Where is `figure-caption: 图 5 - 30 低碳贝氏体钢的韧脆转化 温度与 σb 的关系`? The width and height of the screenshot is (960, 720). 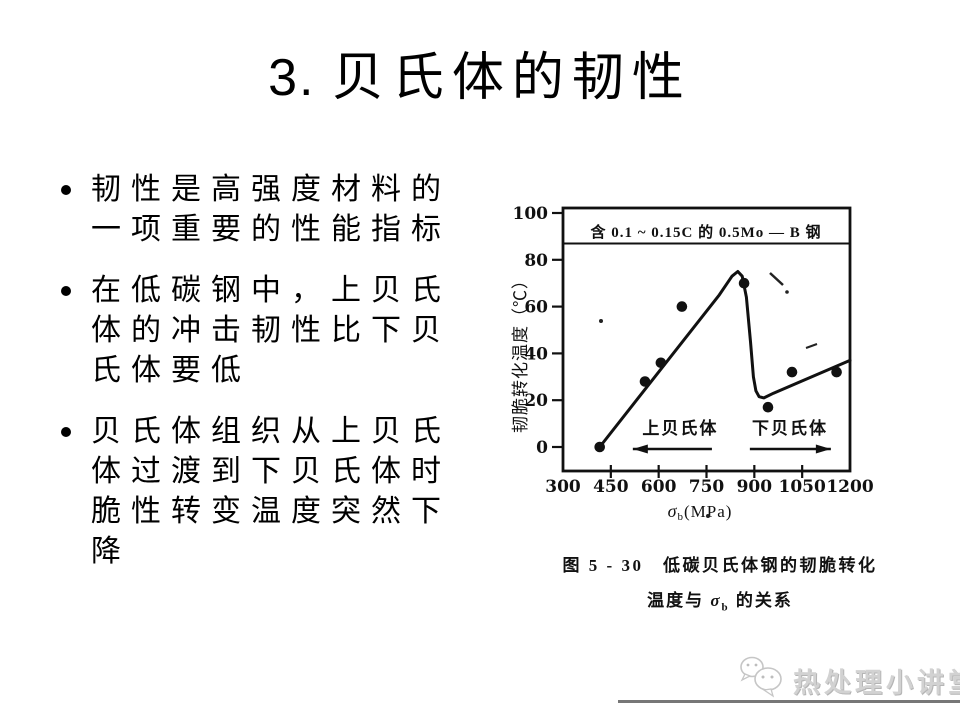
figure-caption: 图 5 - 30 低碳贝氏体钢的韧脆转化 温度与 σb 的关系 is located at coordinates (720, 582).